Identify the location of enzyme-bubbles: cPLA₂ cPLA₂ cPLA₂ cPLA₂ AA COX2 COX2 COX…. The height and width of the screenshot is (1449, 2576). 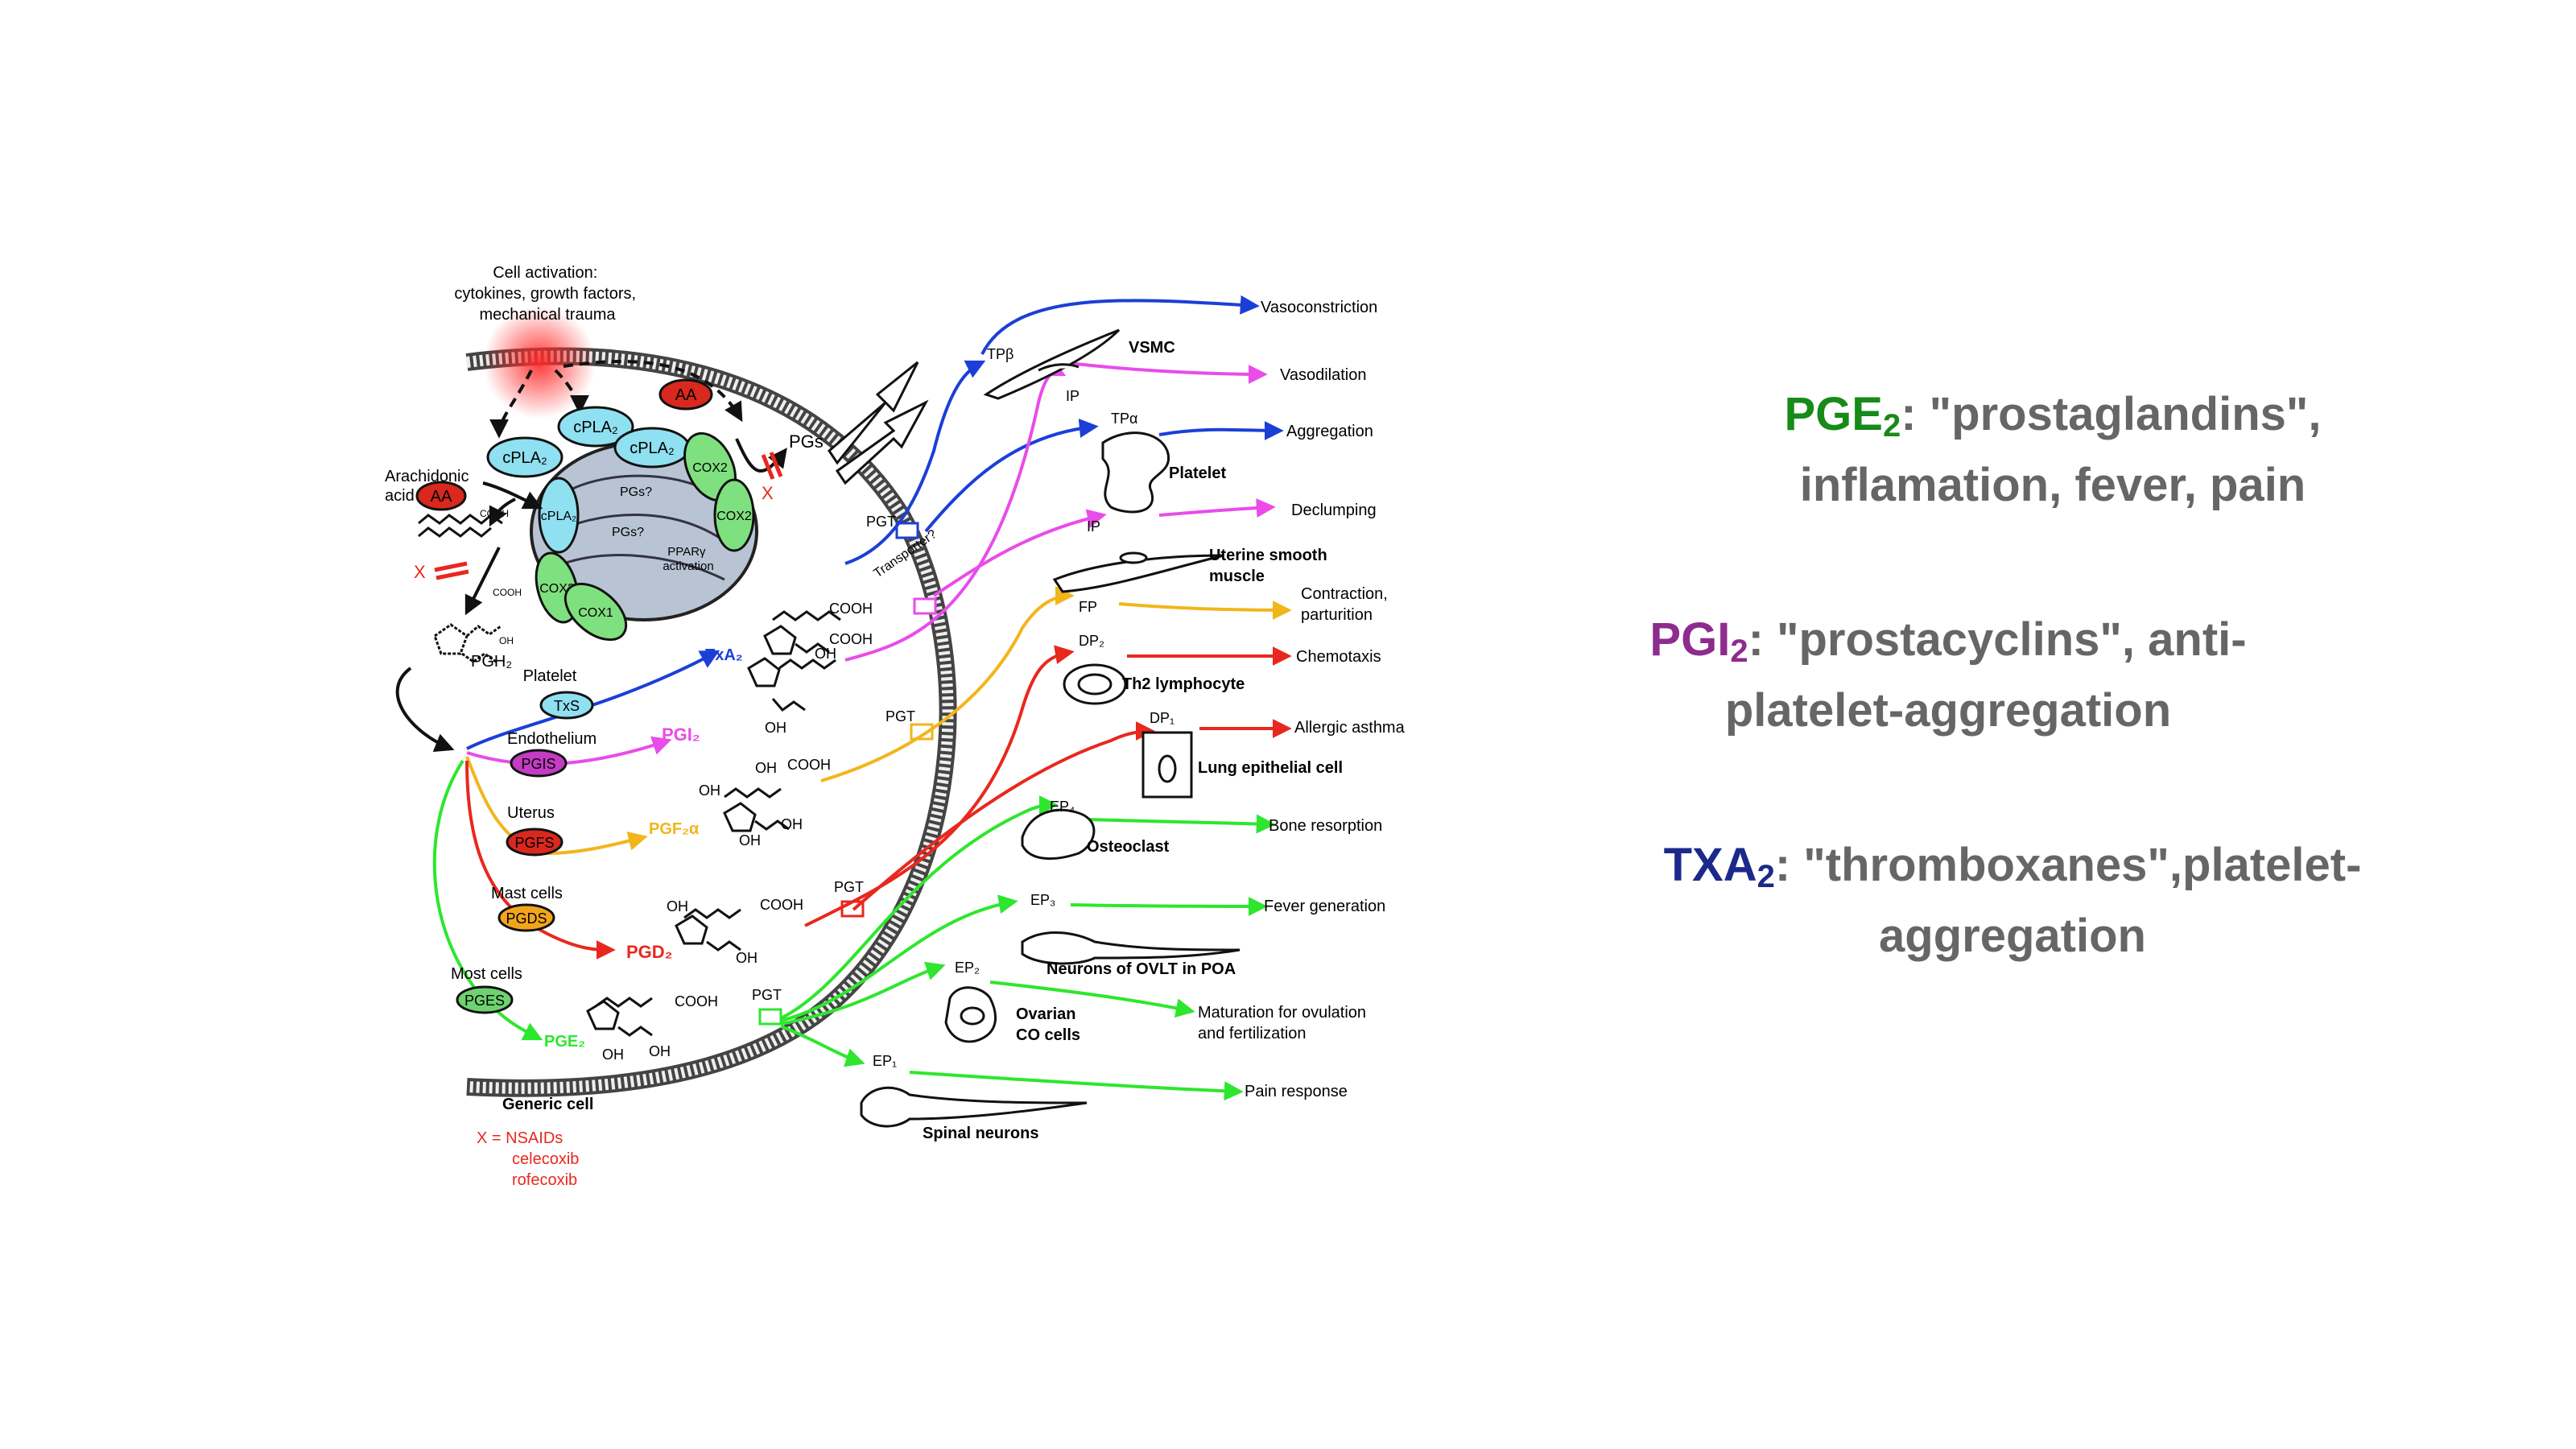
(620, 510).